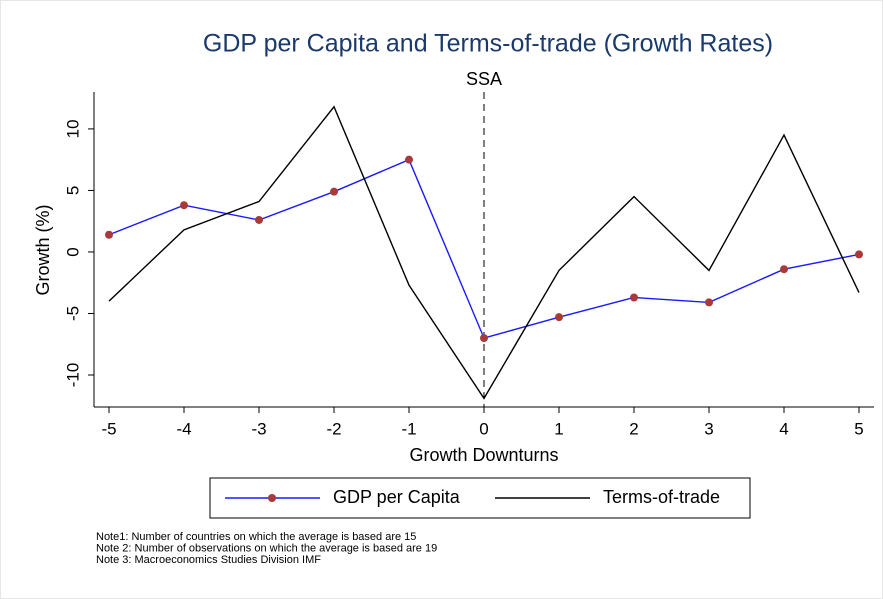 This screenshot has width=883, height=599. Describe the element at coordinates (483, 428) in the screenshot. I see `x-tick-label: 0` at that location.